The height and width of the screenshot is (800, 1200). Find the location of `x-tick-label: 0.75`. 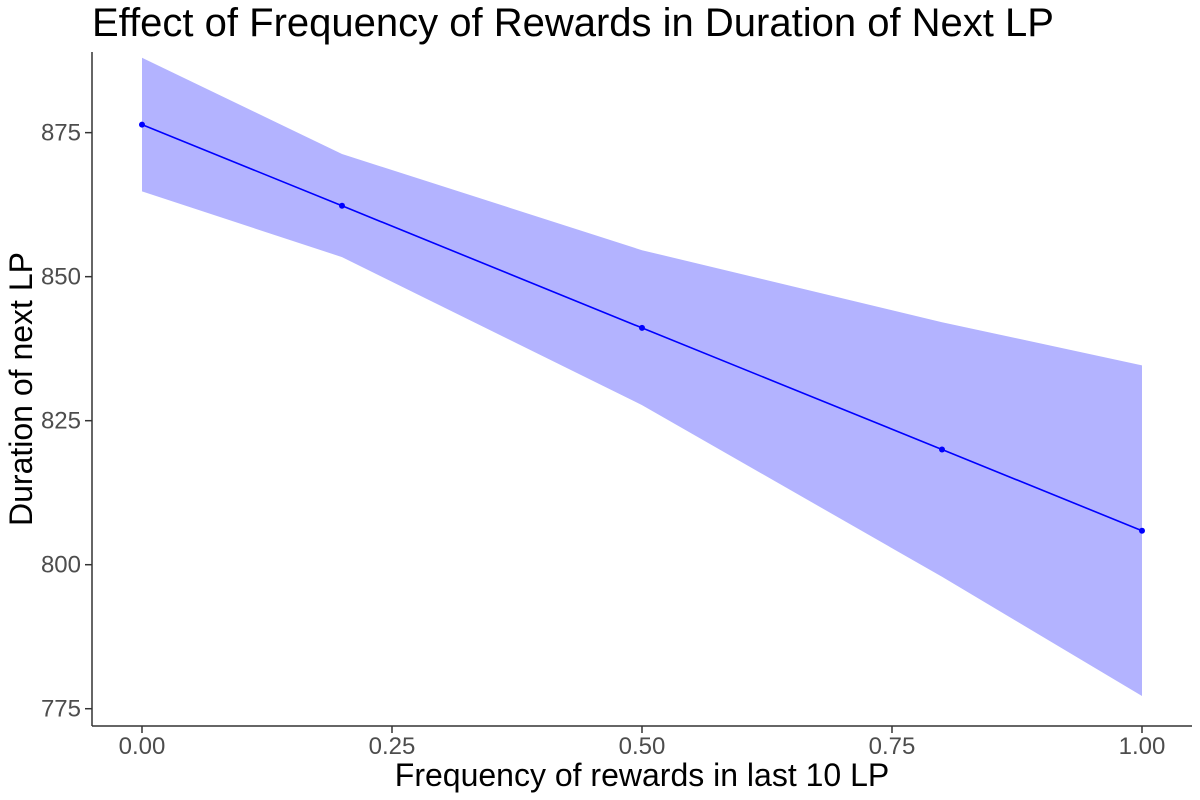

x-tick-label: 0.75 is located at coordinates (892, 746).